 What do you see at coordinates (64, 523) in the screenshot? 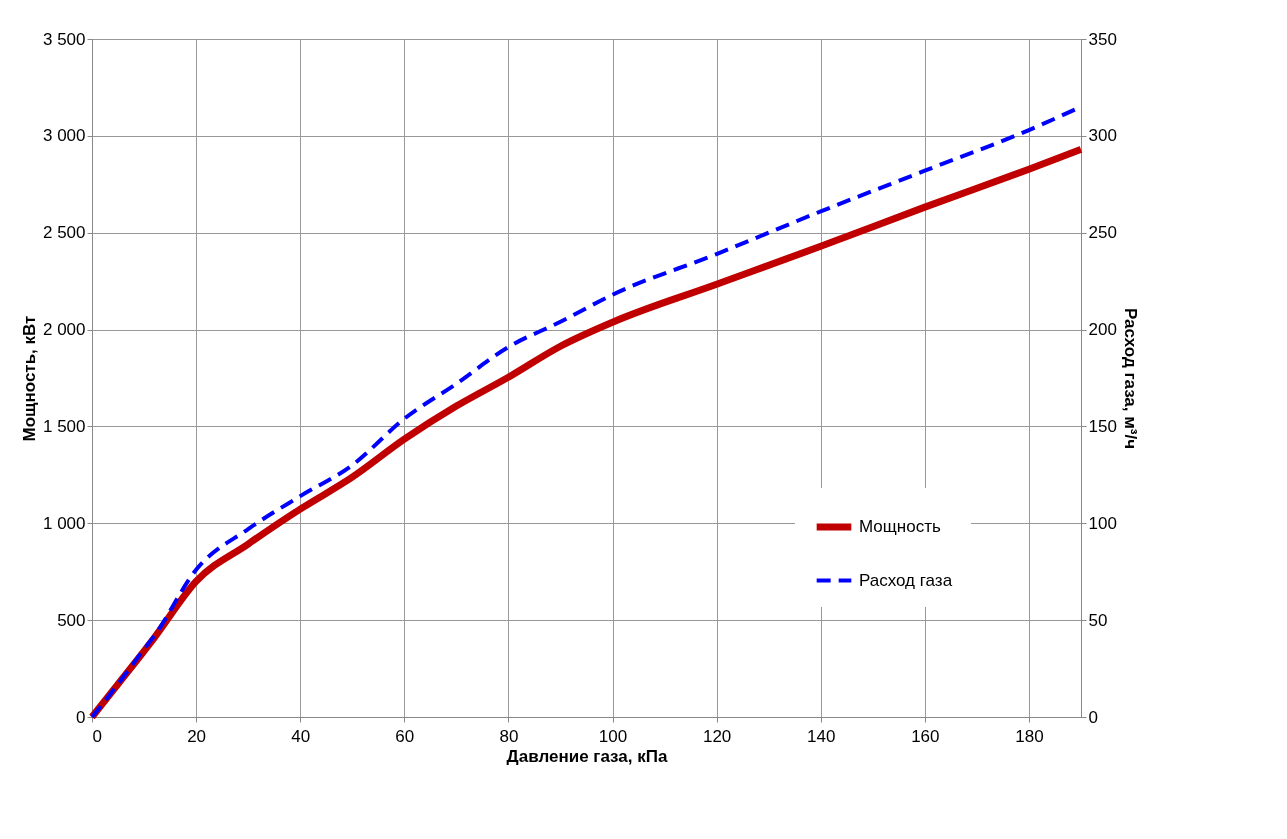
I see `y-tick-label: 1 000` at bounding box center [64, 523].